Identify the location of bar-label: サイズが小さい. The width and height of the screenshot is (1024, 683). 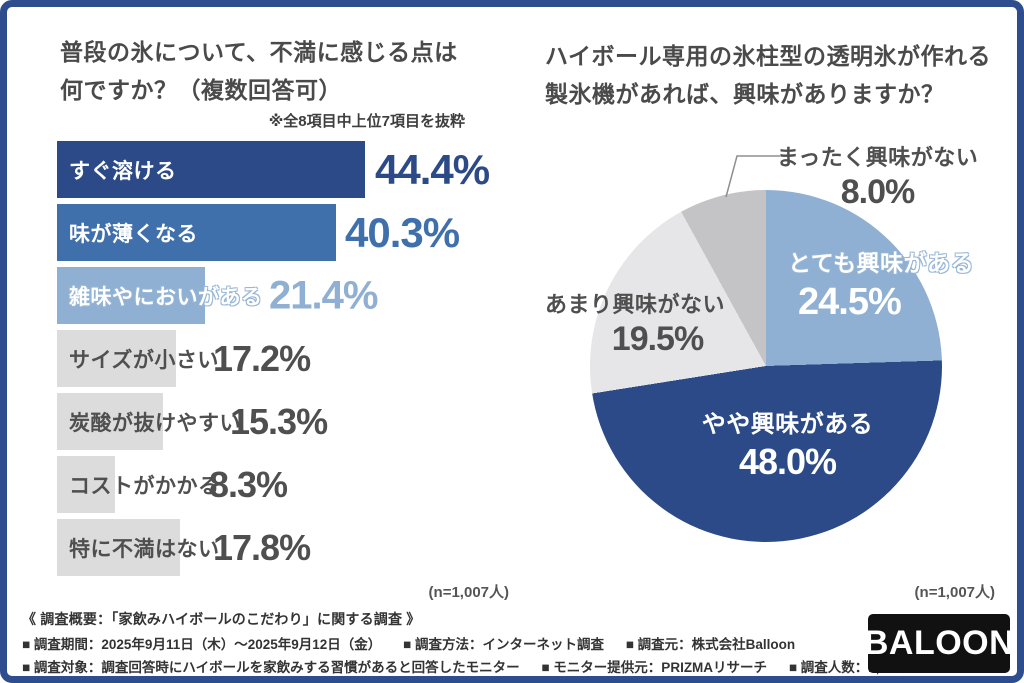
(144, 360).